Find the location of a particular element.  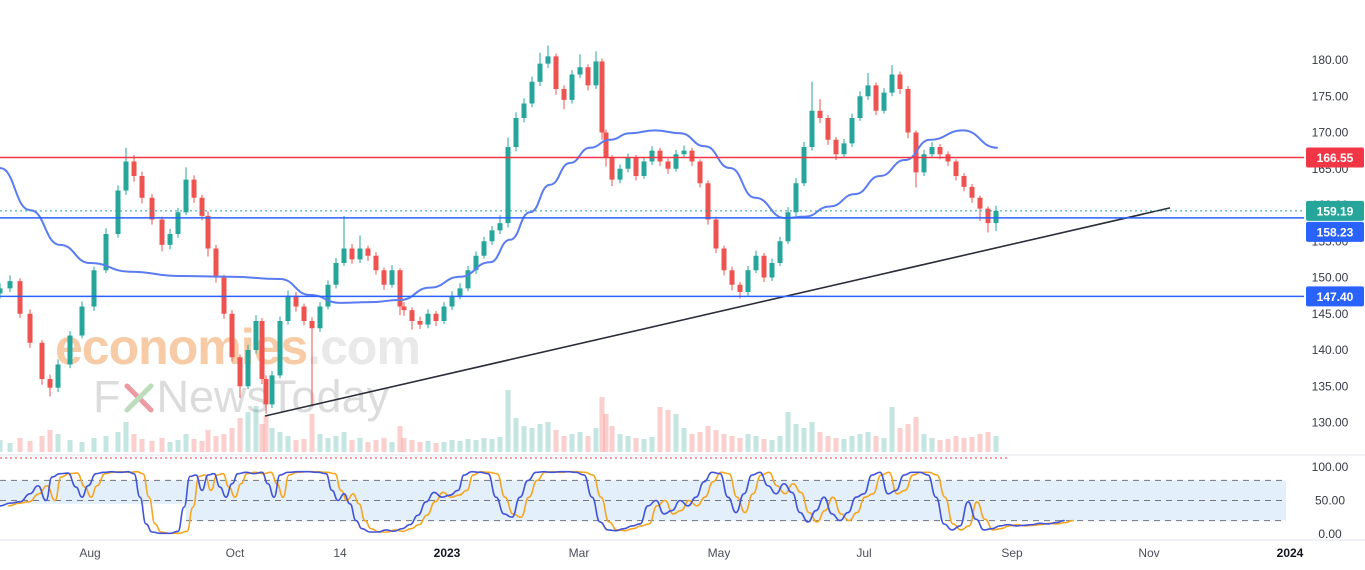

time-label-Nov: Nov is located at coordinates (1148, 553).